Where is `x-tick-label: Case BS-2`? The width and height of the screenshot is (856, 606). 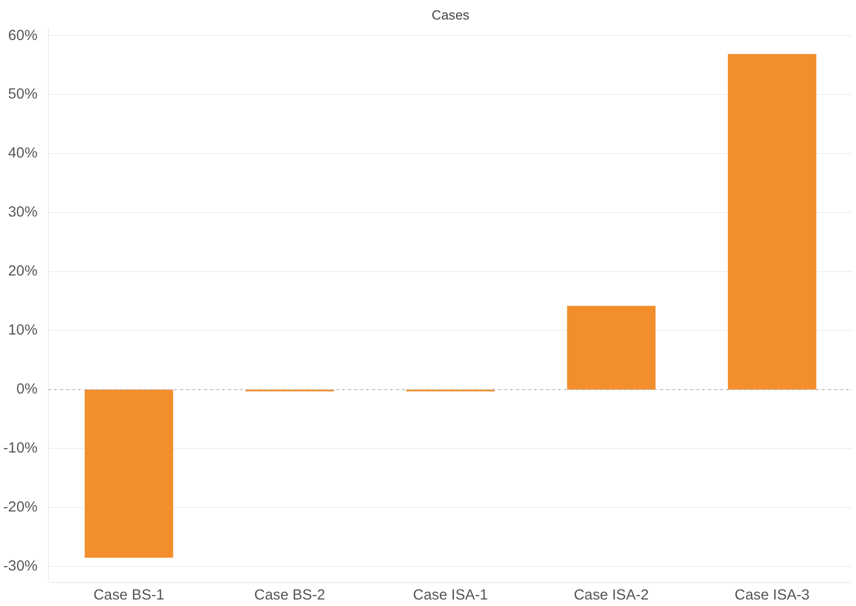
x-tick-label: Case BS-2 is located at coordinates (290, 596).